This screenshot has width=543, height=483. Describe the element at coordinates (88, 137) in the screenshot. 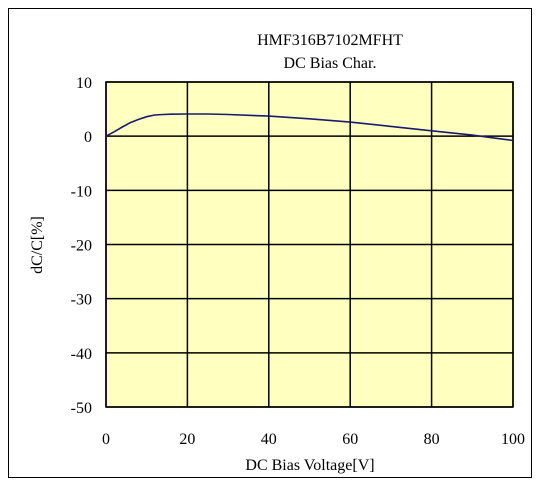

I see `y-tick-label: 0` at that location.